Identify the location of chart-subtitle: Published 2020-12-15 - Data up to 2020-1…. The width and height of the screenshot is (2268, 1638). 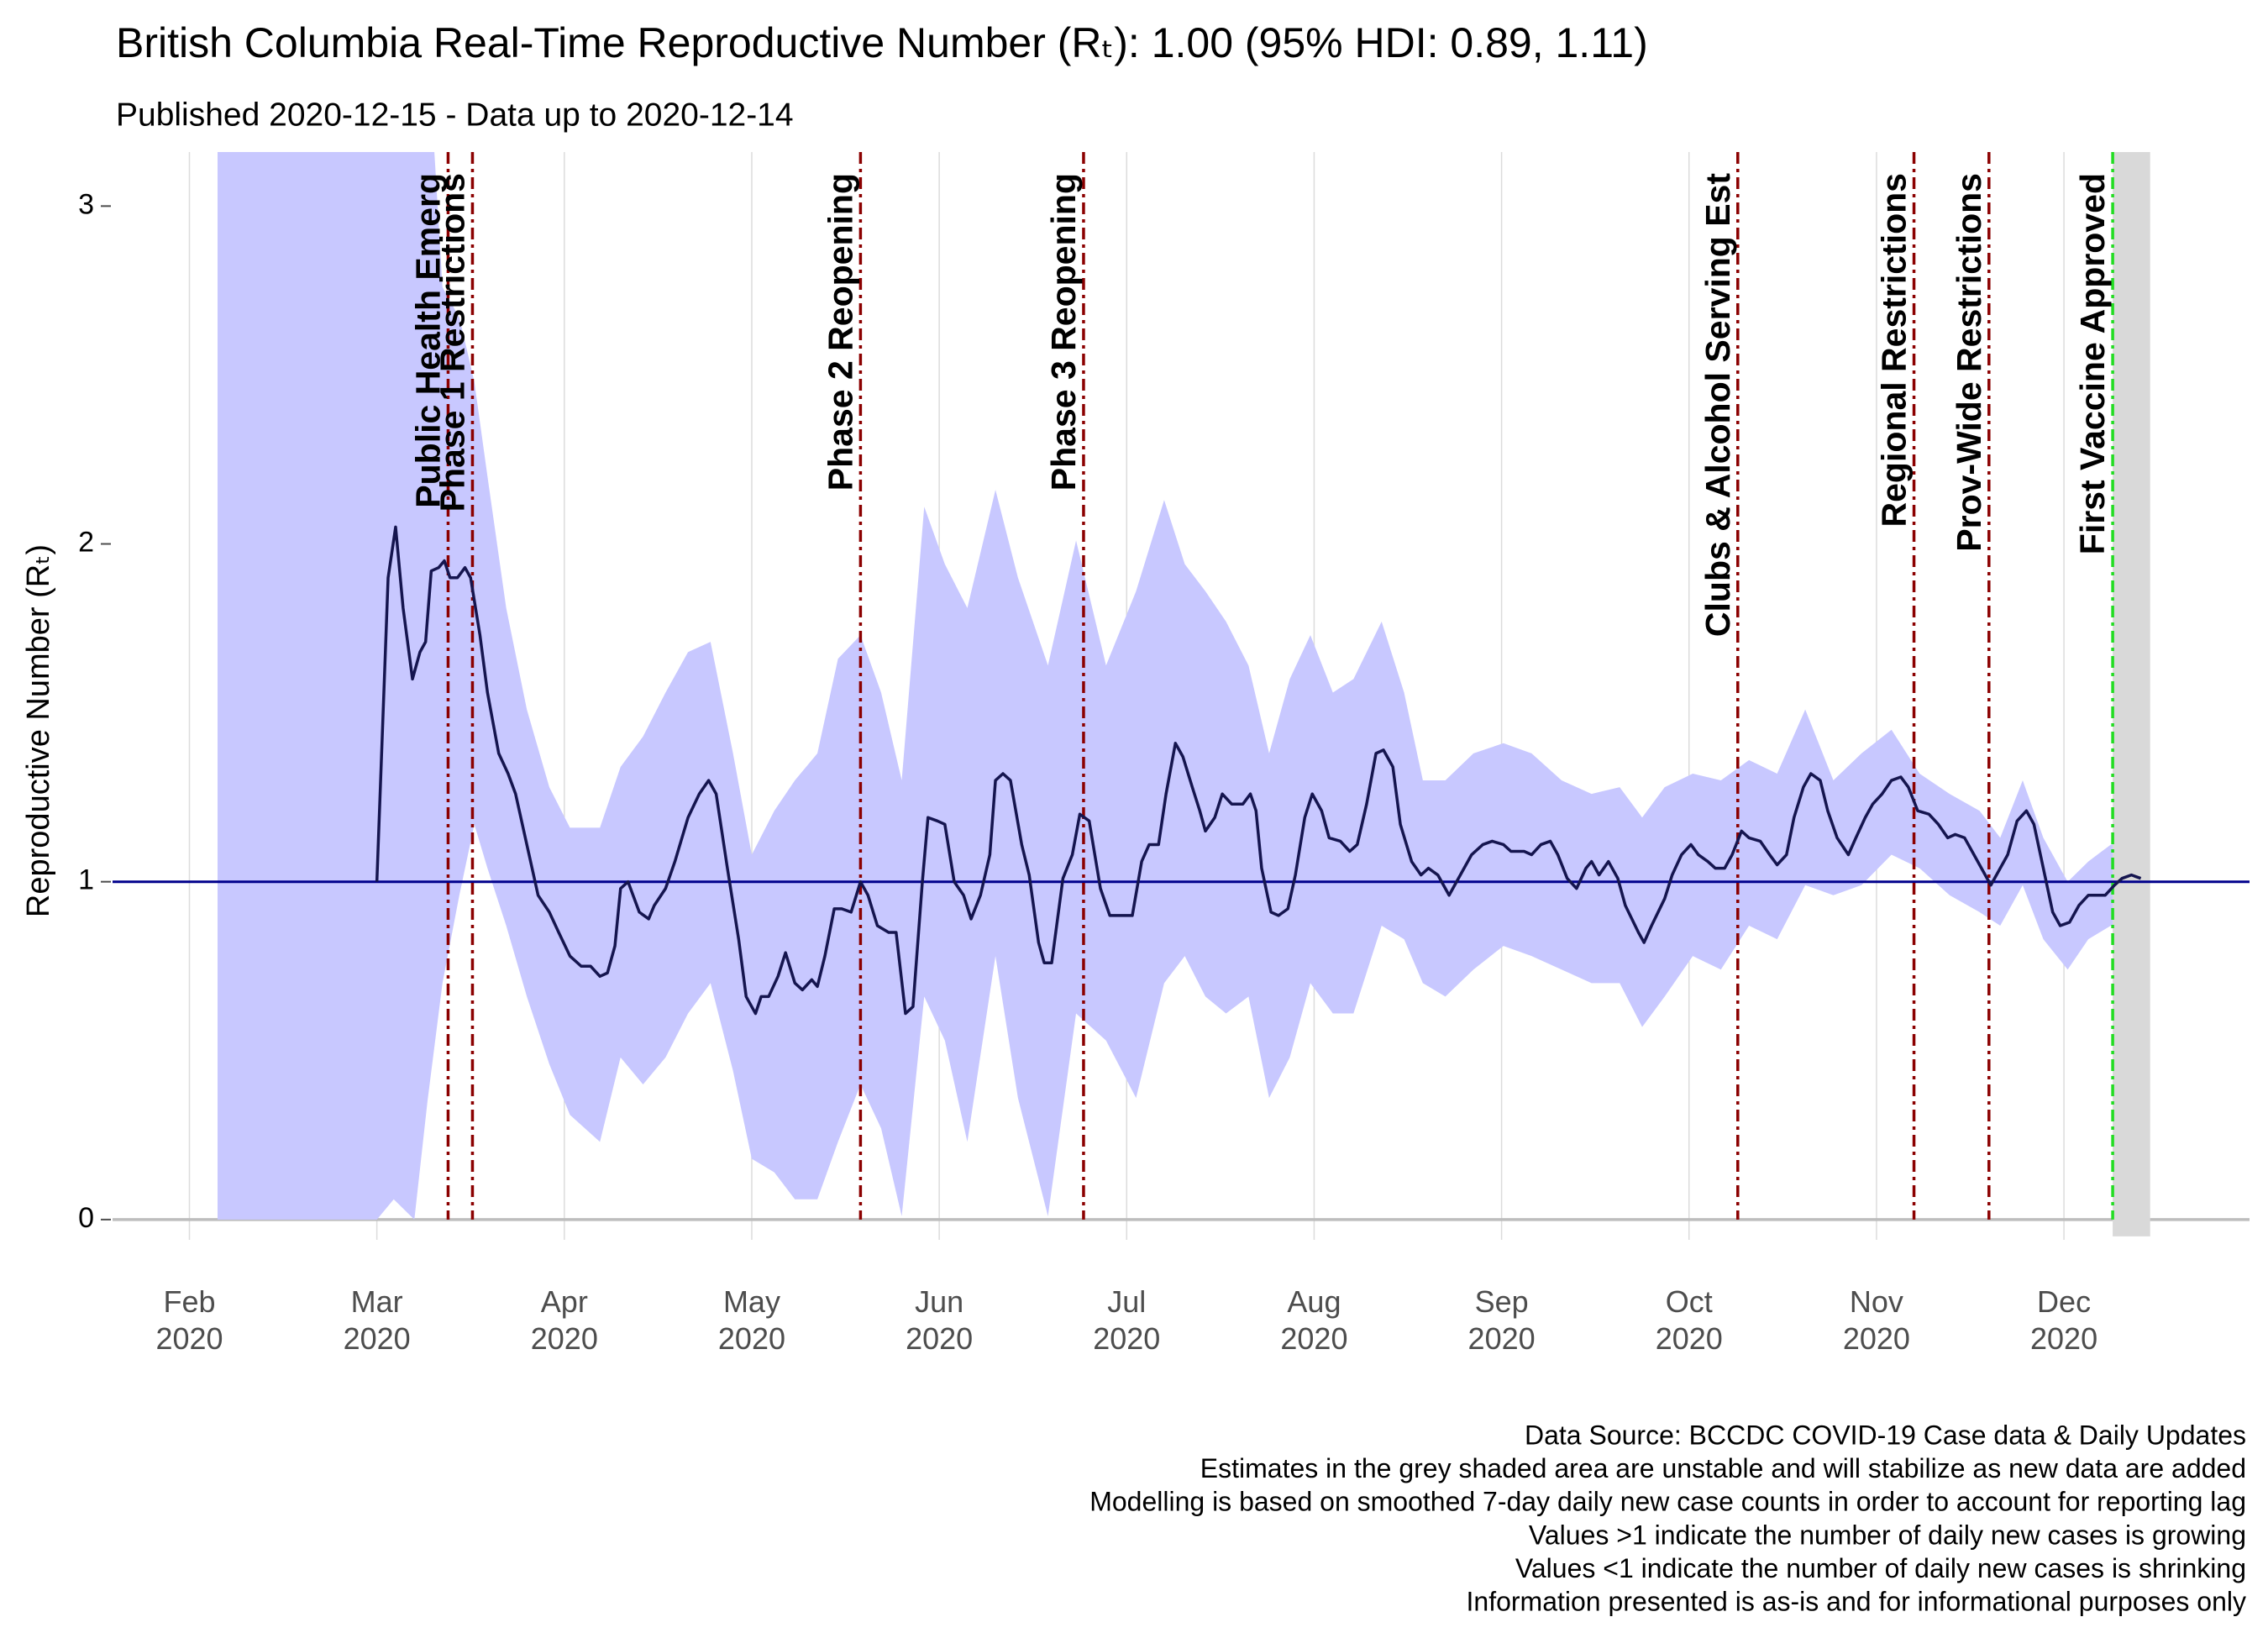
(455, 115).